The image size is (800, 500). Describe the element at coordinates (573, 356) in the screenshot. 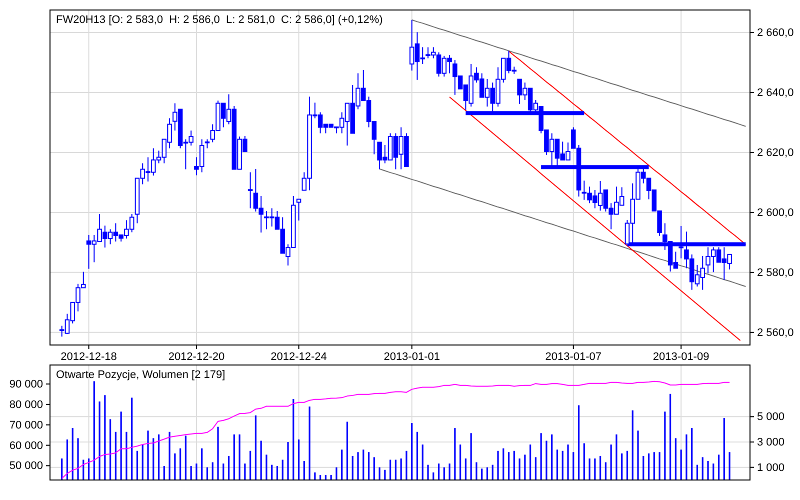

I see `x-tick-label: 2013-01-07` at that location.